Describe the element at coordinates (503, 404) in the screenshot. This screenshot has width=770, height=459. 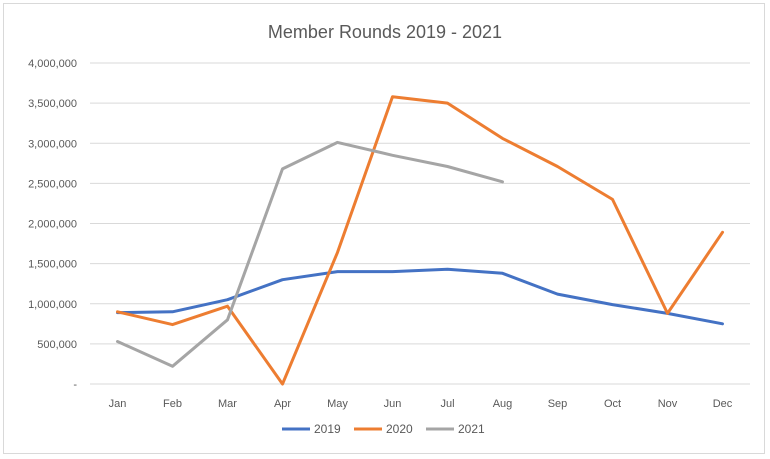
I see `x-tick-label: Aug` at that location.